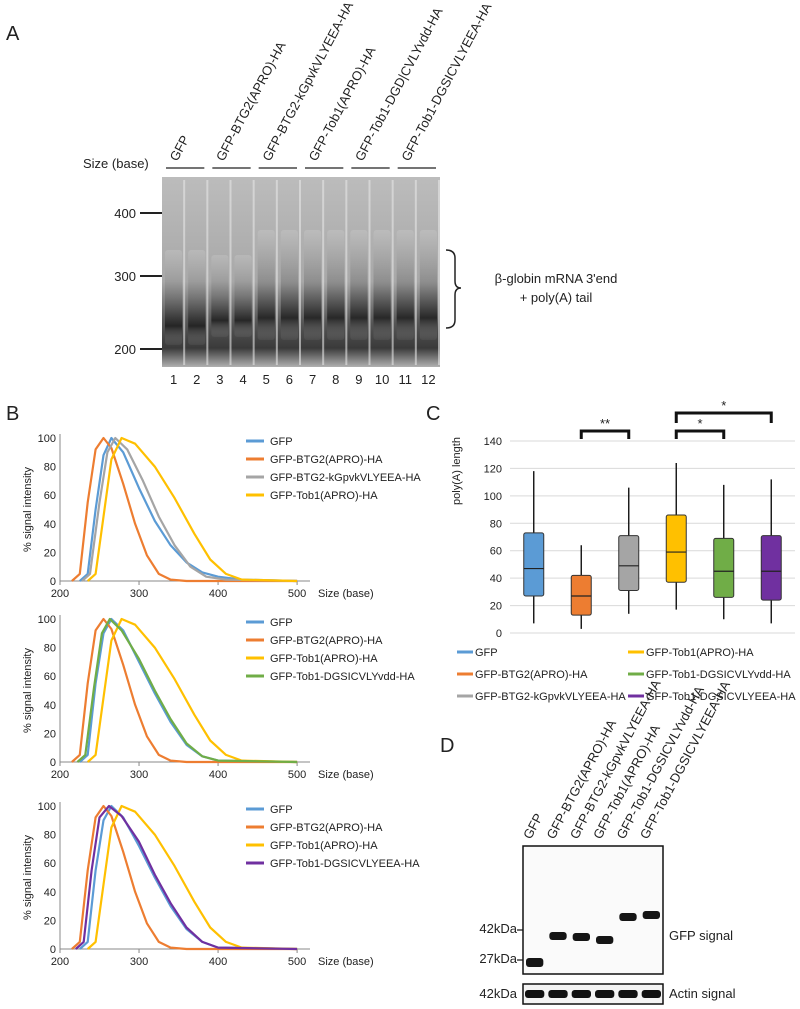 This screenshot has height=1009, width=800. Describe the element at coordinates (335, 379) in the screenshot. I see `gel-lane-number: 8` at that location.